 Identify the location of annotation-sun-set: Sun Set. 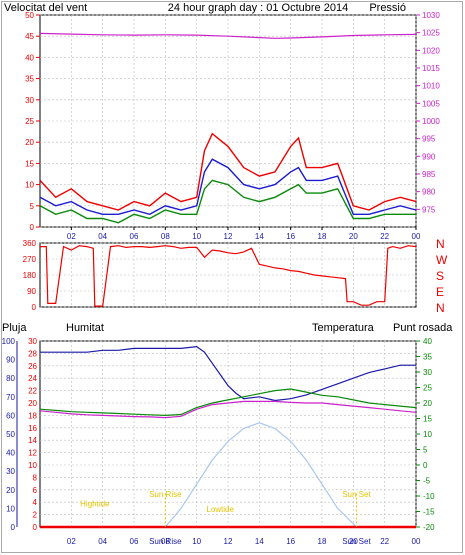
(356, 494).